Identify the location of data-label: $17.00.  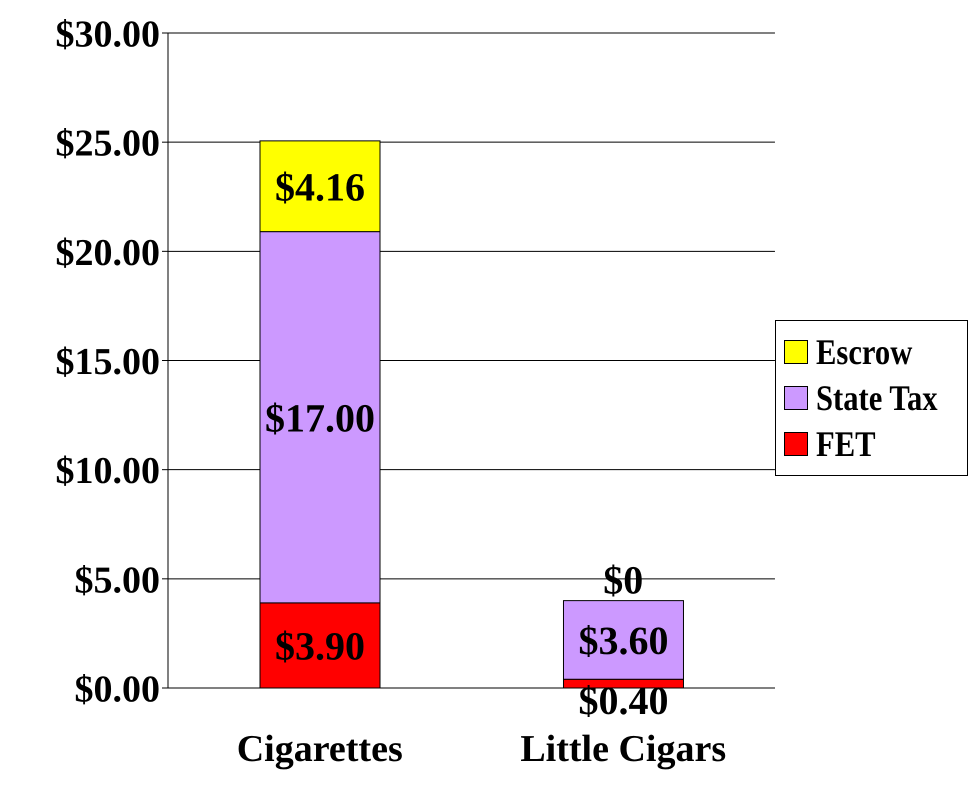
(320, 417).